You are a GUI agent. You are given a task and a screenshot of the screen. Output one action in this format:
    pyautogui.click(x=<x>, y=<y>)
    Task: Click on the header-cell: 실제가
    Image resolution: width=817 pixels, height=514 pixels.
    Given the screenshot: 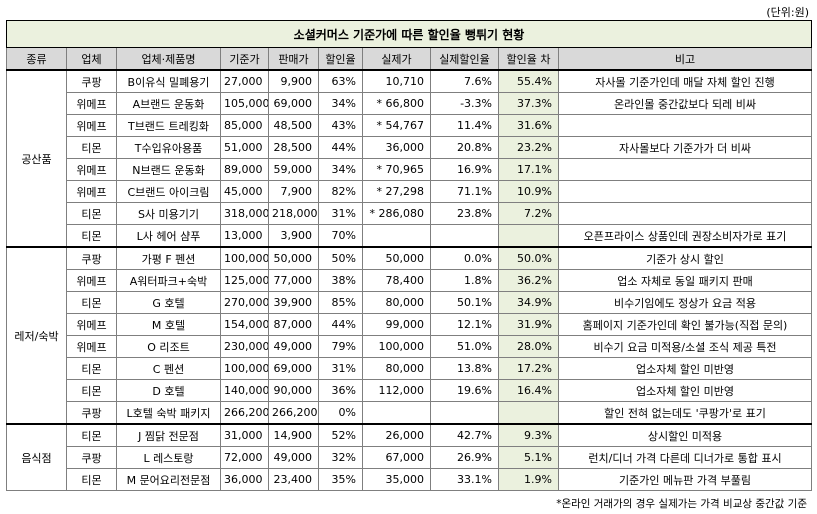 What is the action you would take?
    pyautogui.click(x=396, y=59)
    